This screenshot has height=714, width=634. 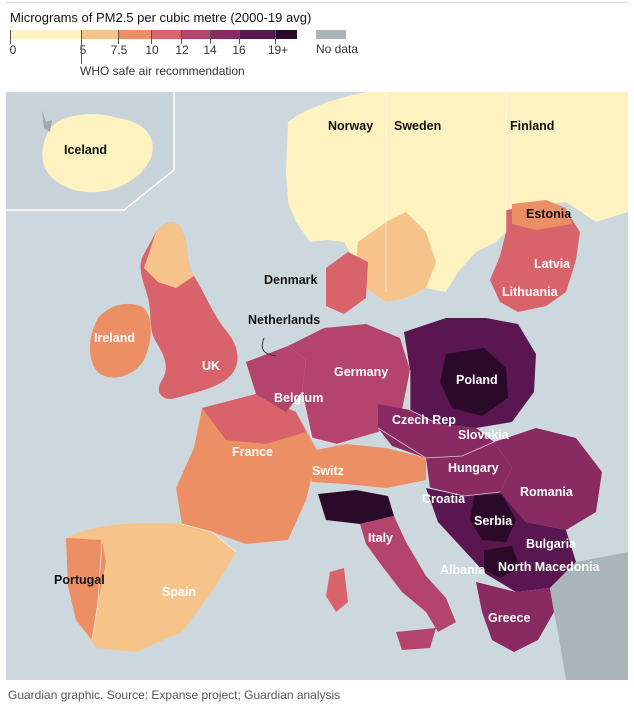 What do you see at coordinates (484, 435) in the screenshot?
I see `label-slovakia: Slovakia` at bounding box center [484, 435].